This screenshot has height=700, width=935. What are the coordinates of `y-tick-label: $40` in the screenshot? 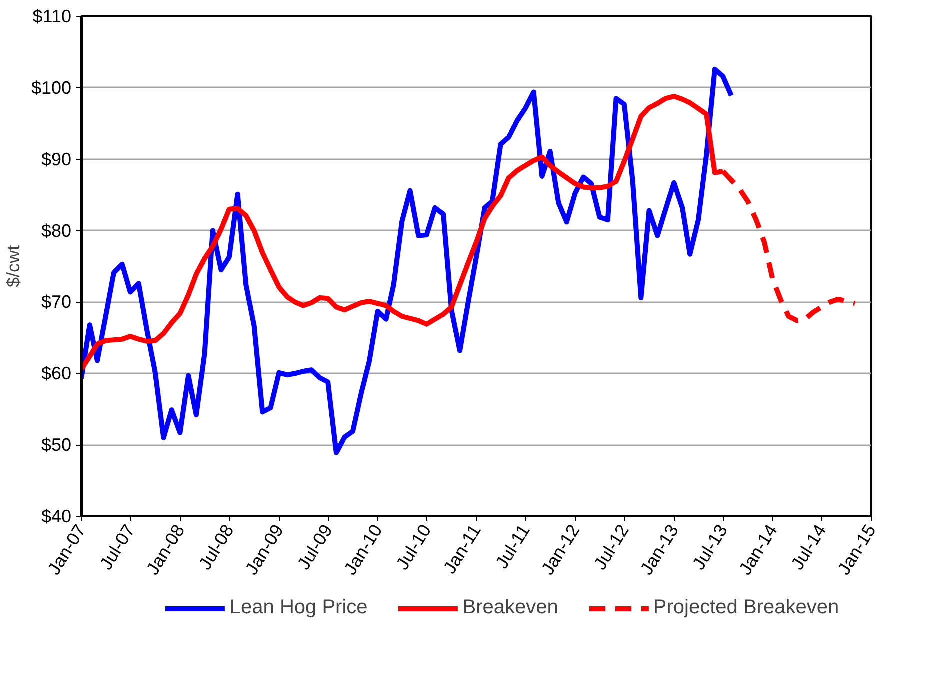 It's located at (56, 516).